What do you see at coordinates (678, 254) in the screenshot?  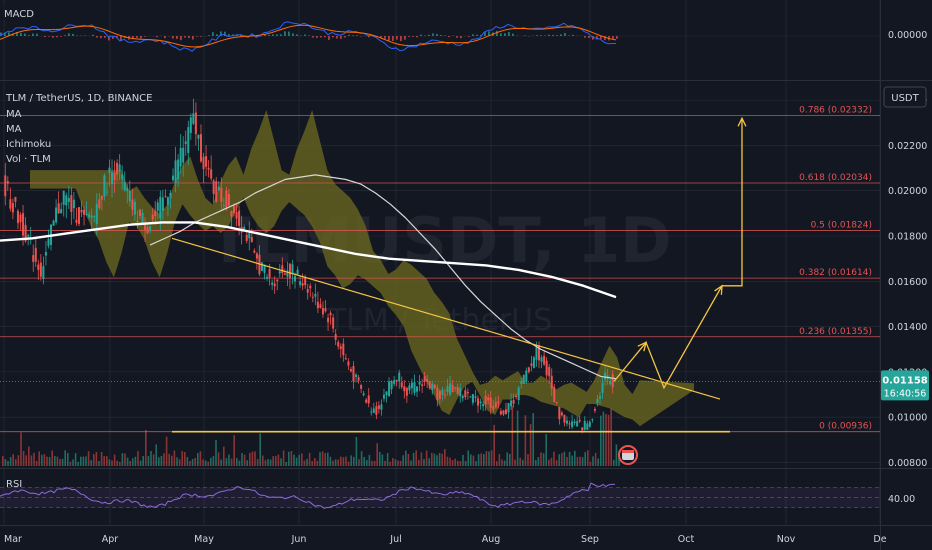 I see `projection-path` at bounding box center [678, 254].